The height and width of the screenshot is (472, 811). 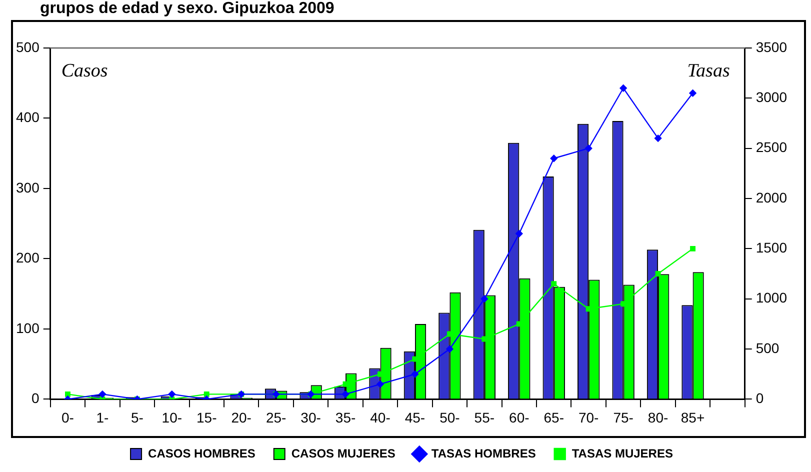 What do you see at coordinates (554, 417) in the screenshot?
I see `x-tick-label: 65-` at bounding box center [554, 417].